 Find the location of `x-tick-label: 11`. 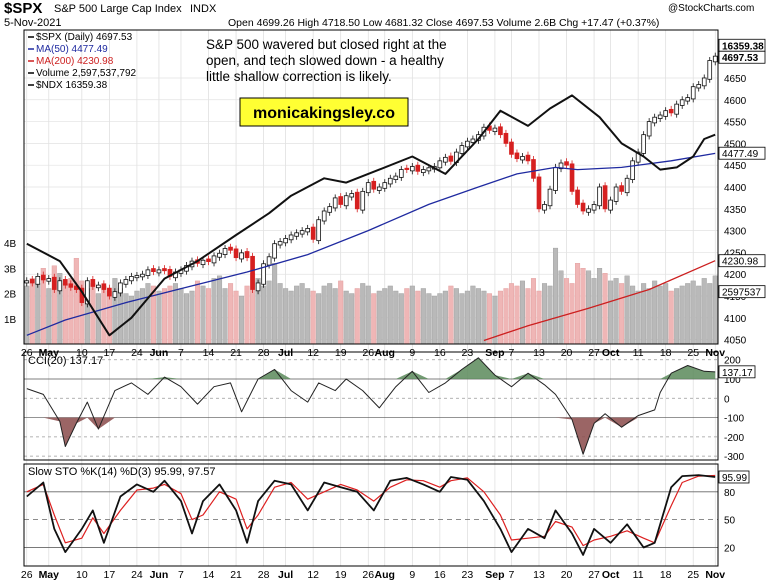

x-tick-label: 11 is located at coordinates (638, 575).